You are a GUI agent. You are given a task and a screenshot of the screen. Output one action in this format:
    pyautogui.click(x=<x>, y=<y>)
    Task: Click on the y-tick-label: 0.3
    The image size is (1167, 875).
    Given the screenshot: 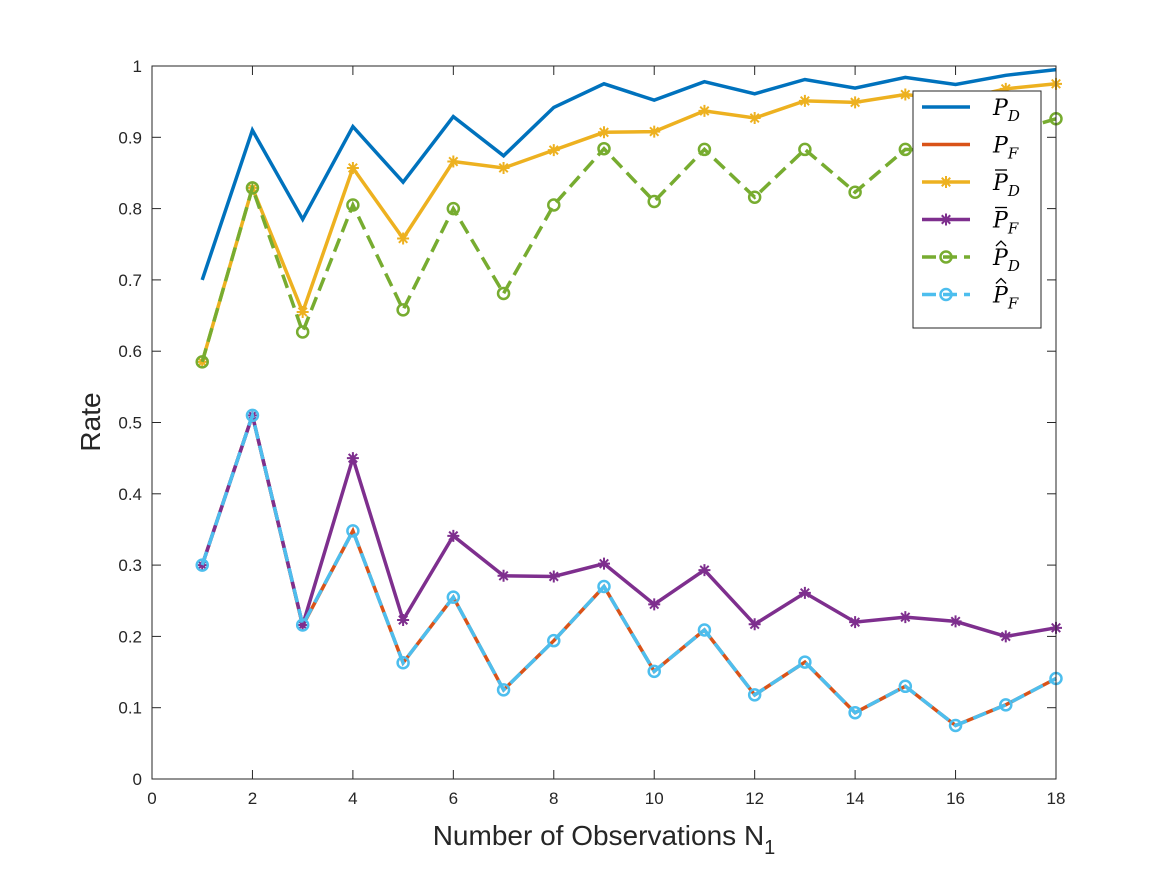 What is the action you would take?
    pyautogui.click(x=130, y=565)
    